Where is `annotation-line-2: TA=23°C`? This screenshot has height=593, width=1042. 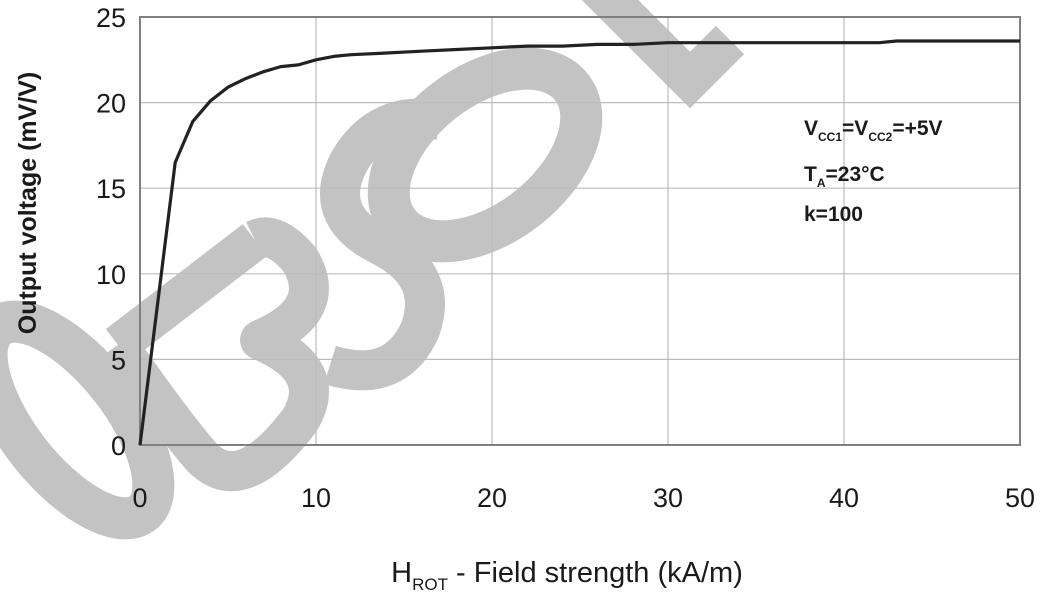 annotation-line-2: TA=23°C is located at coordinates (844, 176).